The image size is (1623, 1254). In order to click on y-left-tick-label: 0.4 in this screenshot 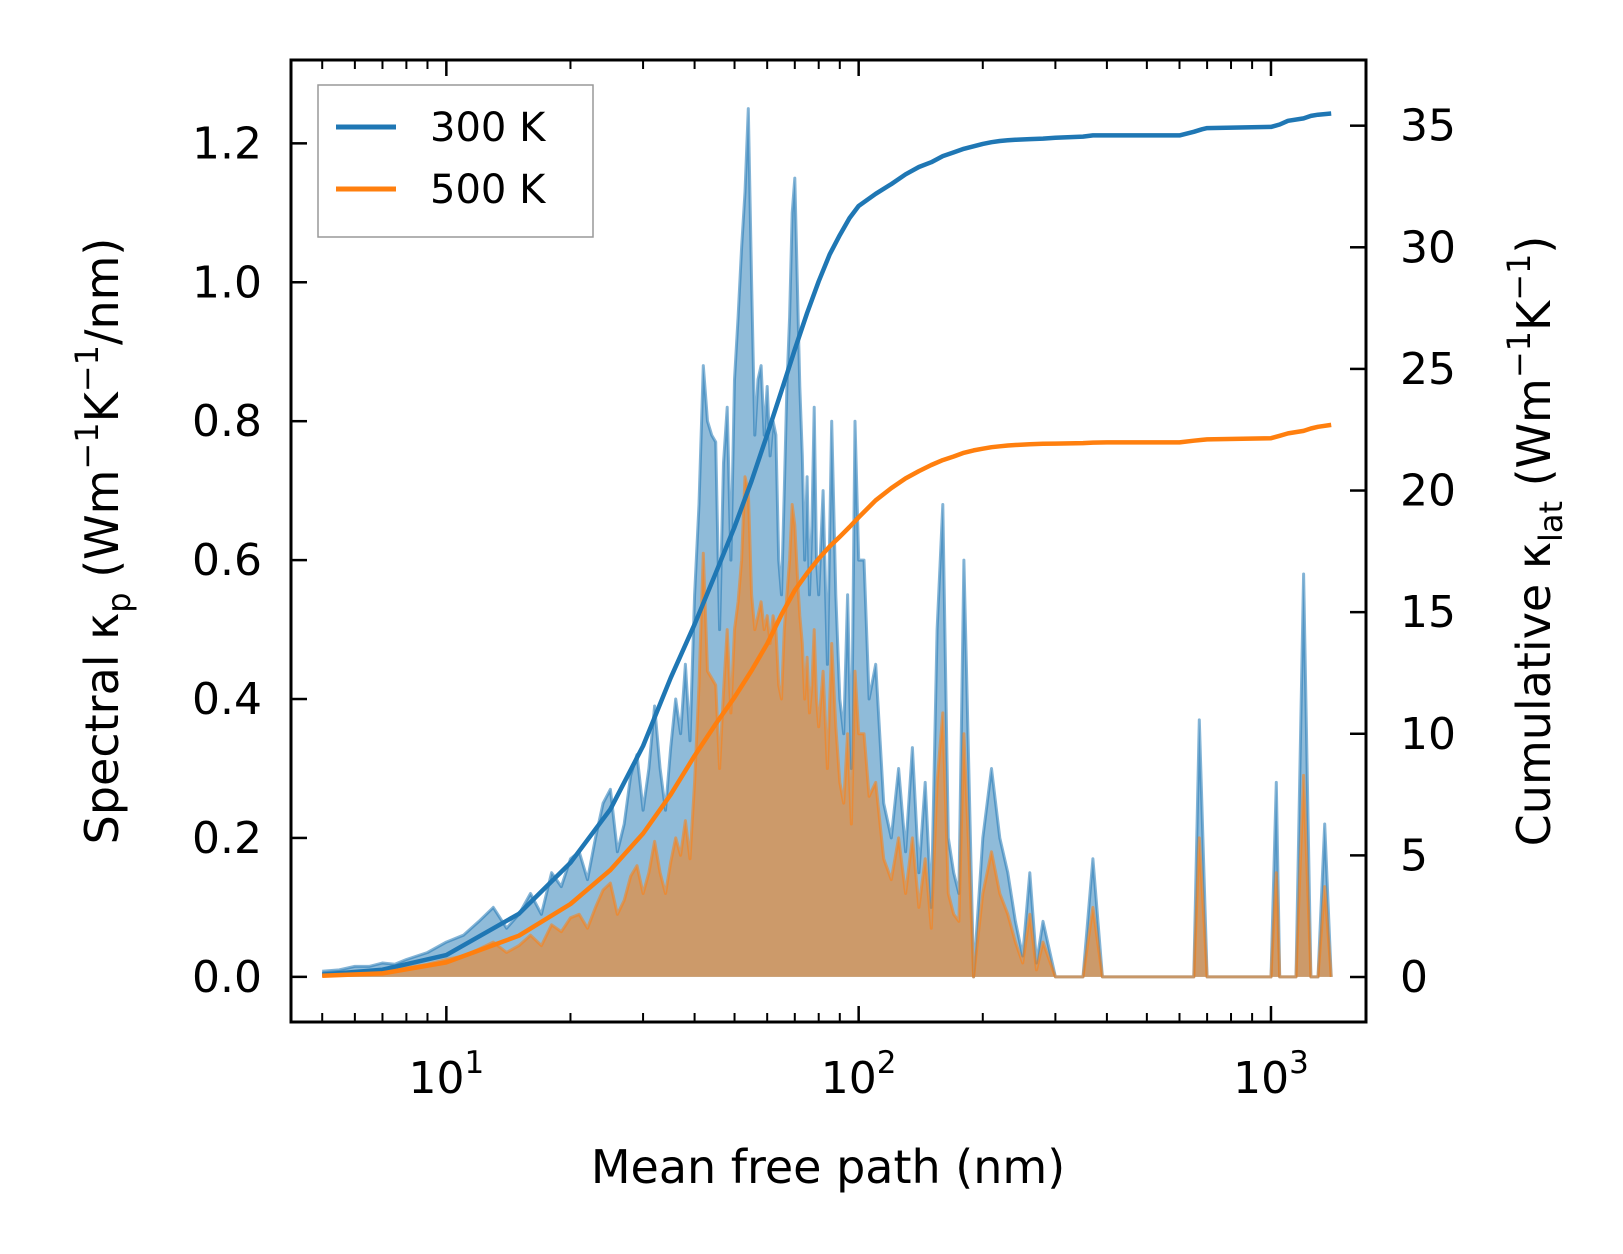, I will do `click(227, 699)`.